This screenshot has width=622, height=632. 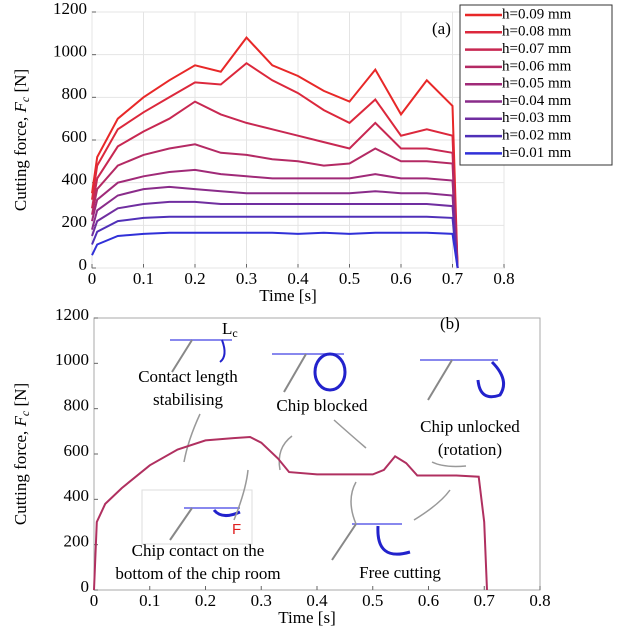 I want to click on legend-label: h=0.07 mm, so click(x=537, y=49).